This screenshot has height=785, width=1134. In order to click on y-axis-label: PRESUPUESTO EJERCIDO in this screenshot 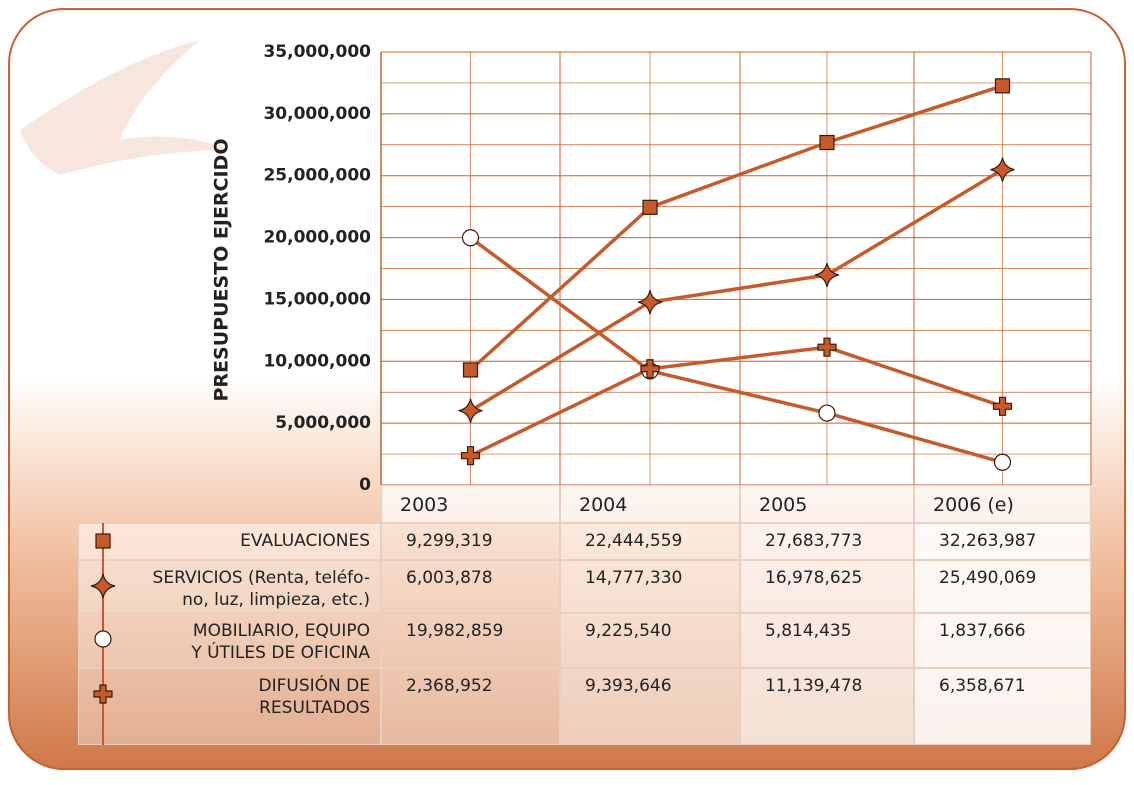, I will do `click(222, 270)`.